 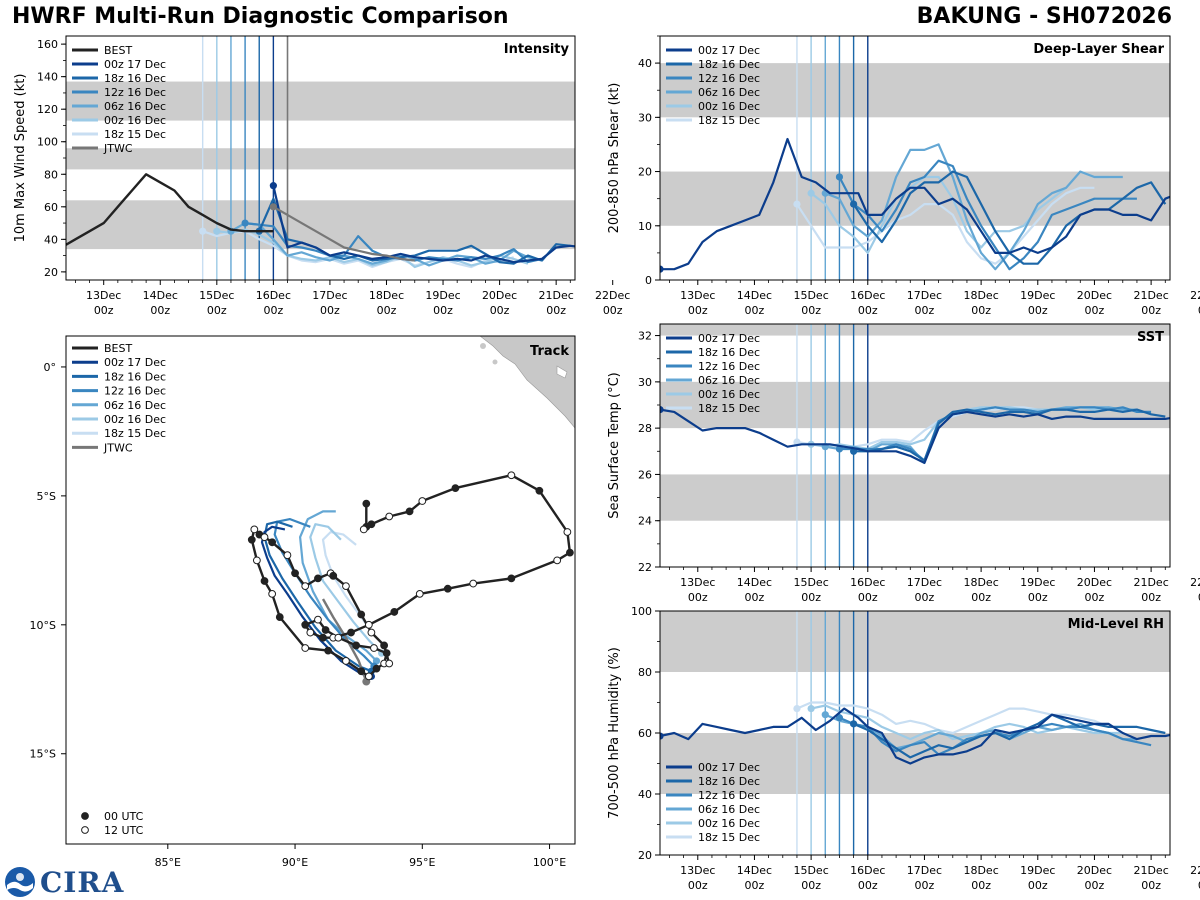 What do you see at coordinates (20, 882) in the screenshot?
I see `noaa-emblem-icon` at bounding box center [20, 882].